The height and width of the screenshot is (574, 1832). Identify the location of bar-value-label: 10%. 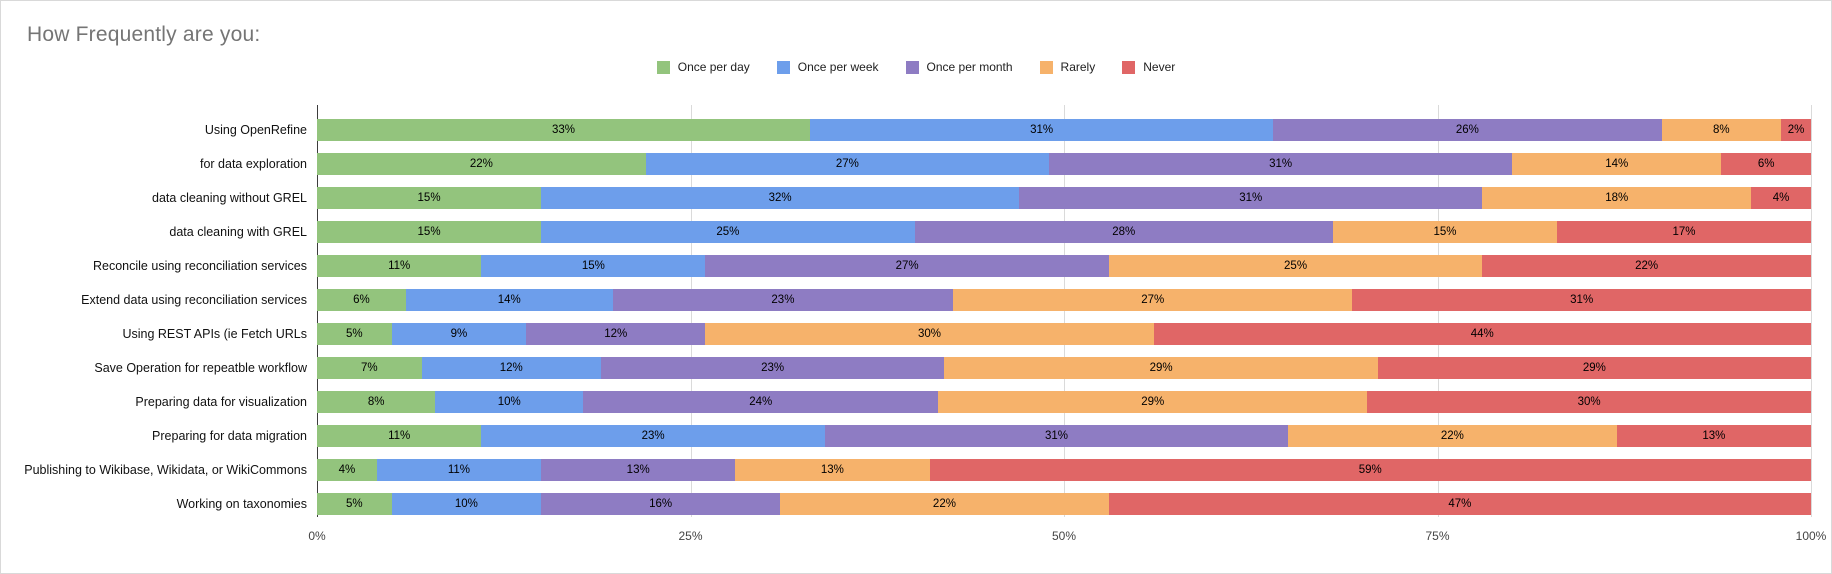
(466, 504).